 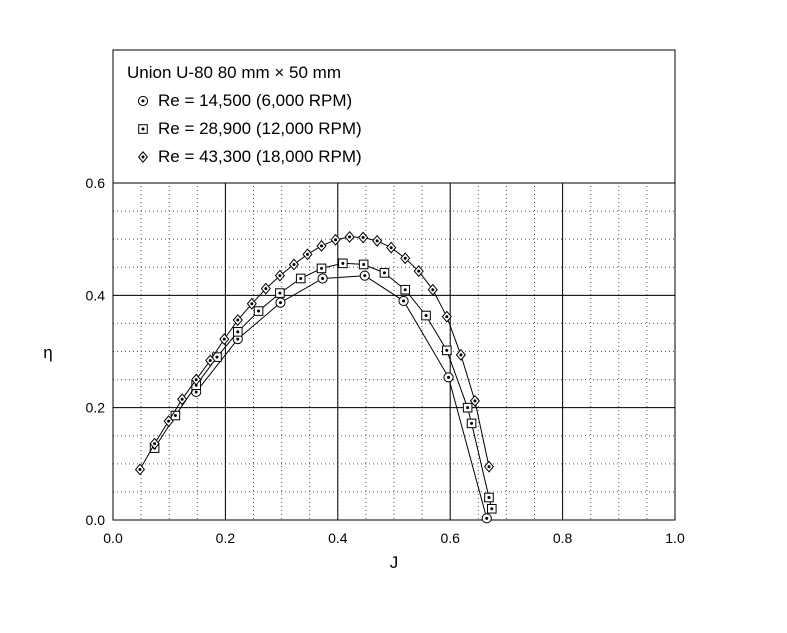 What do you see at coordinates (96, 408) in the screenshot?
I see `y-tick-label: 0.2` at bounding box center [96, 408].